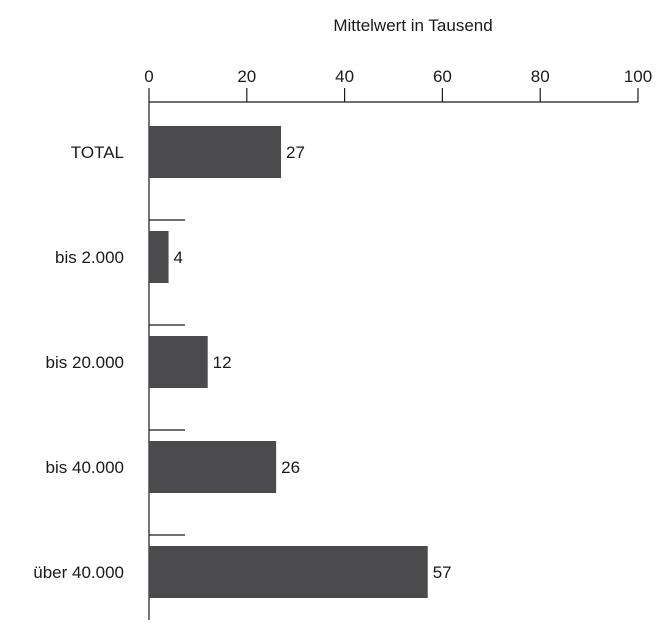 This screenshot has height=625, width=663. What do you see at coordinates (78, 572) in the screenshot?
I see `category-label: über 40.000` at bounding box center [78, 572].